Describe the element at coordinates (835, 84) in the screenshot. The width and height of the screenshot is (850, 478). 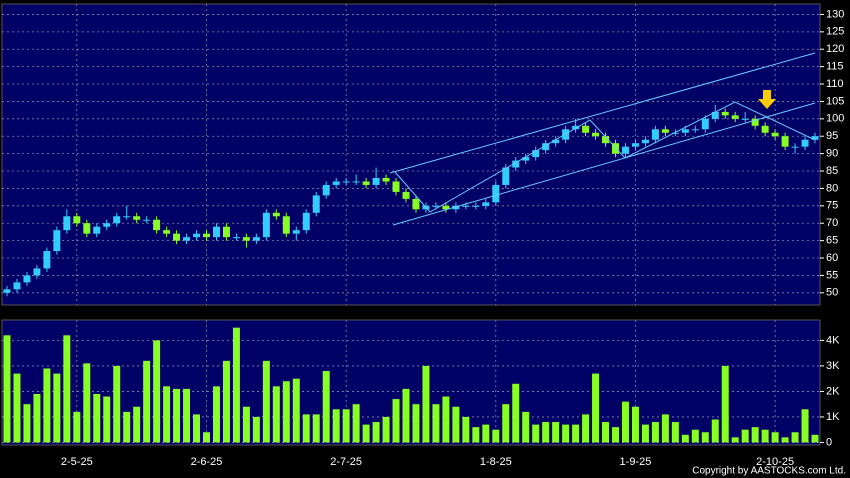
I see `y-tick-label: 110` at that location.